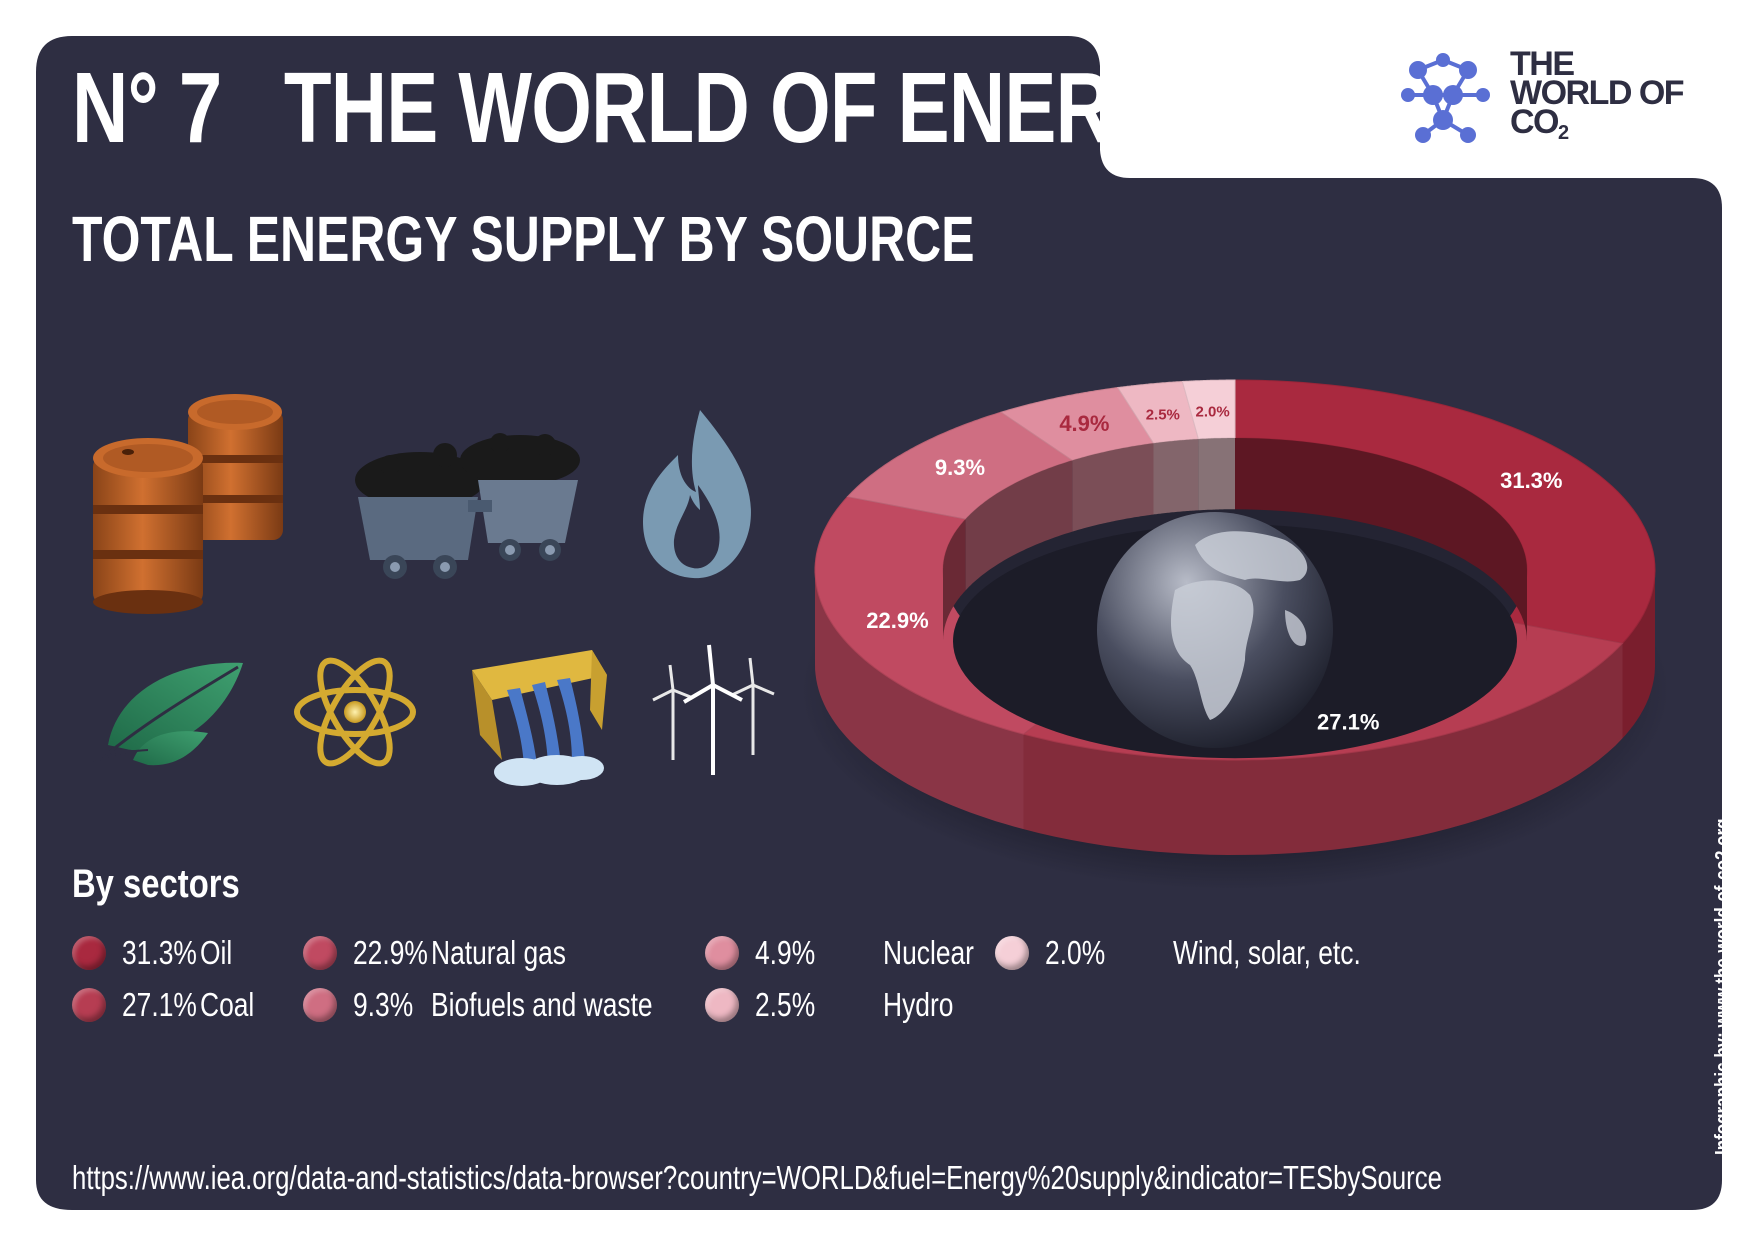 The image size is (1754, 1240). I want to click on legend-label: Nuclear, so click(928, 952).